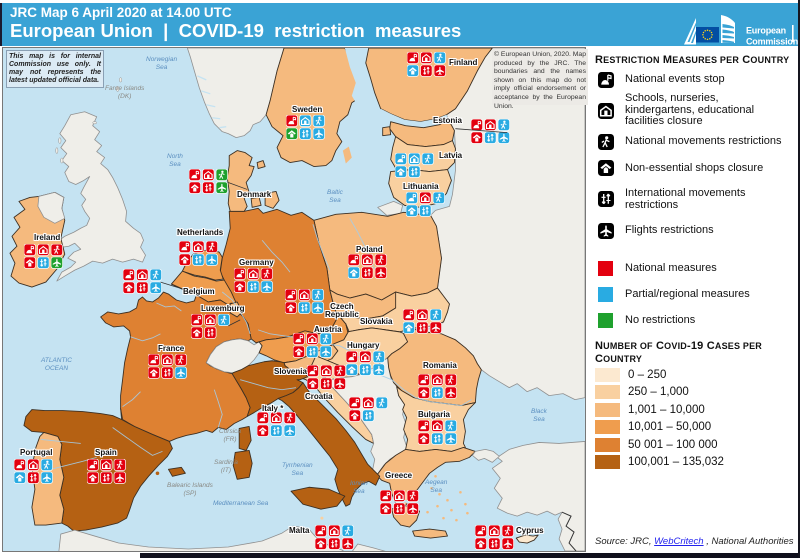  I want to click on svg-text: Commission, so click(772, 42).